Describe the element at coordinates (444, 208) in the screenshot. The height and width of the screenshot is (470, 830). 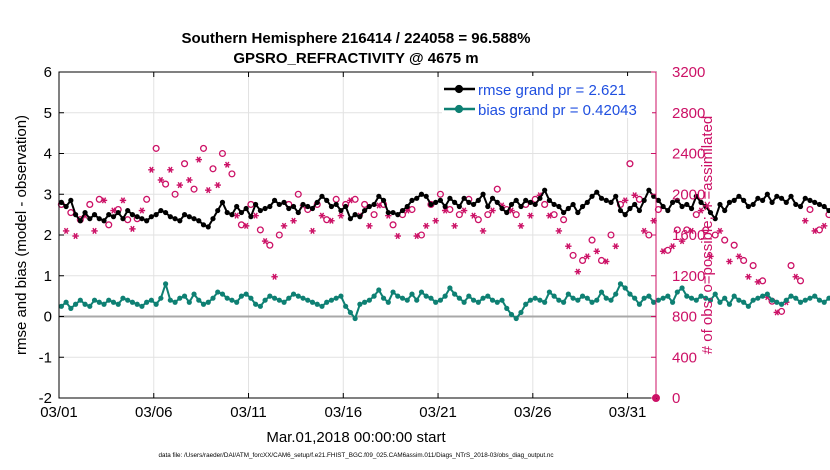
I see `rmse-series` at that location.